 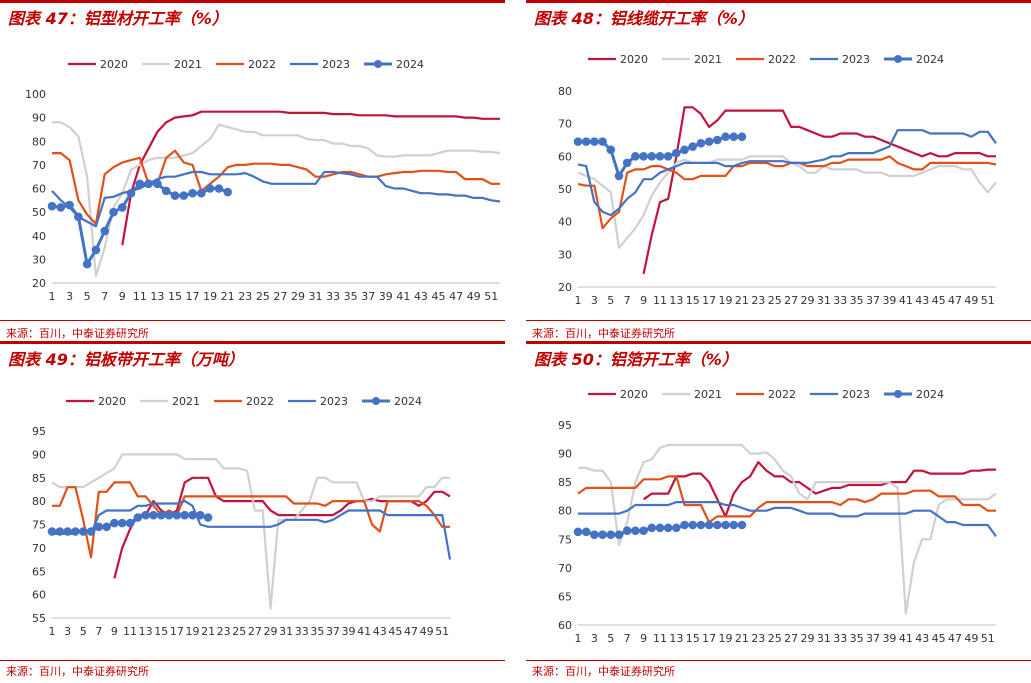 I want to click on x-tick-label: 23, so click(x=224, y=631).